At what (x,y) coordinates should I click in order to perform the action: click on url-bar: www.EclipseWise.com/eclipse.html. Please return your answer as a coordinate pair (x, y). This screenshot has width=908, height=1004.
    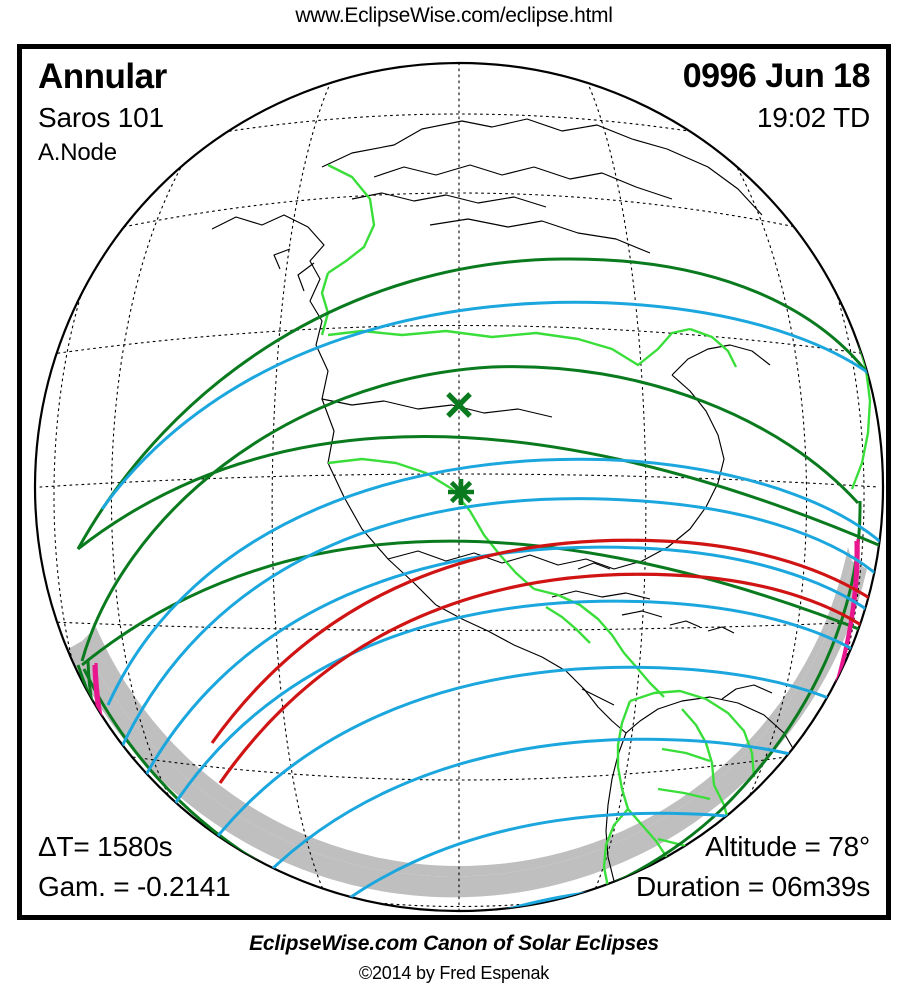
    Looking at the image, I should click on (454, 15).